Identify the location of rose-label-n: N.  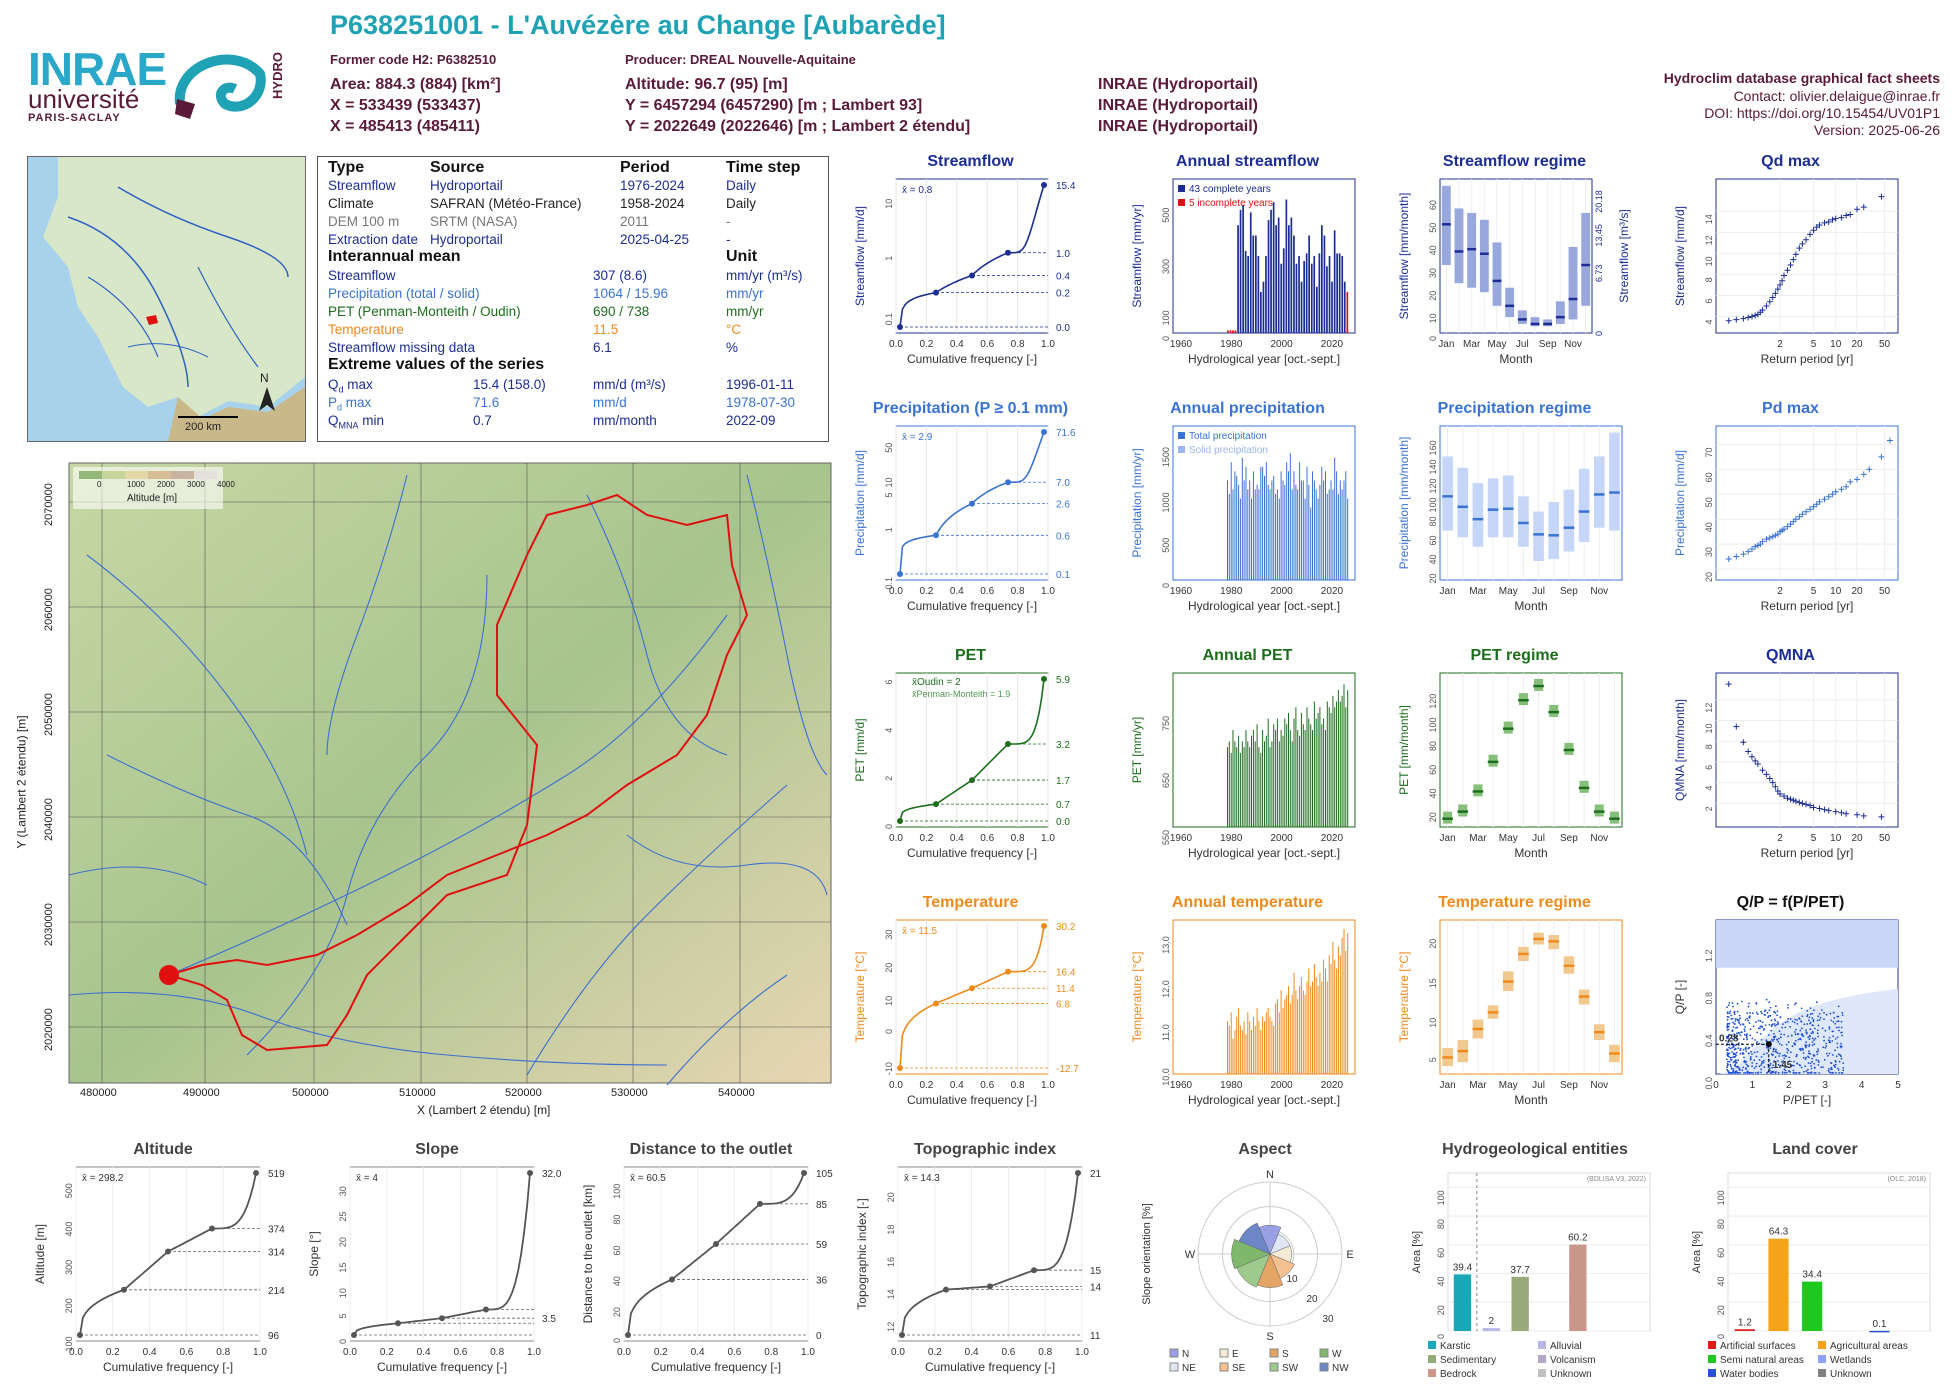
(1270, 1175).